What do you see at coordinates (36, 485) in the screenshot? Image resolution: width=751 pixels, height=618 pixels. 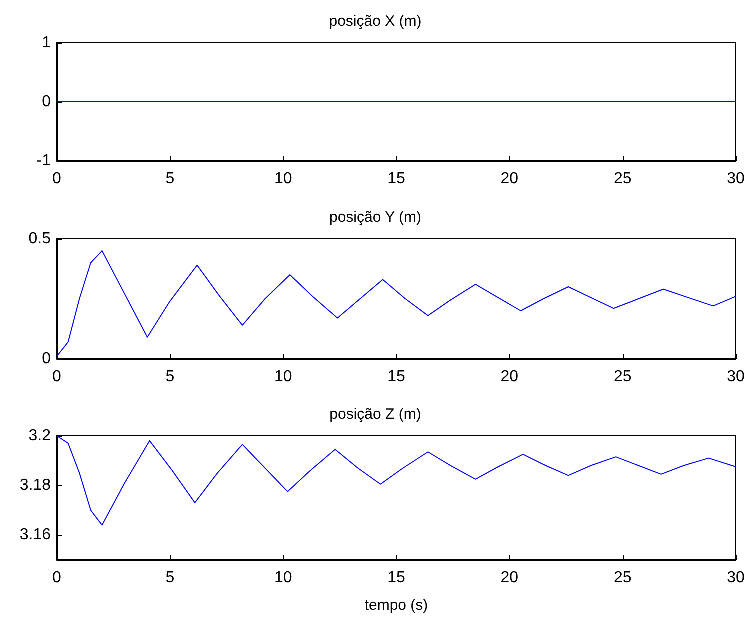 I see `y-tick-label: 3.18` at bounding box center [36, 485].